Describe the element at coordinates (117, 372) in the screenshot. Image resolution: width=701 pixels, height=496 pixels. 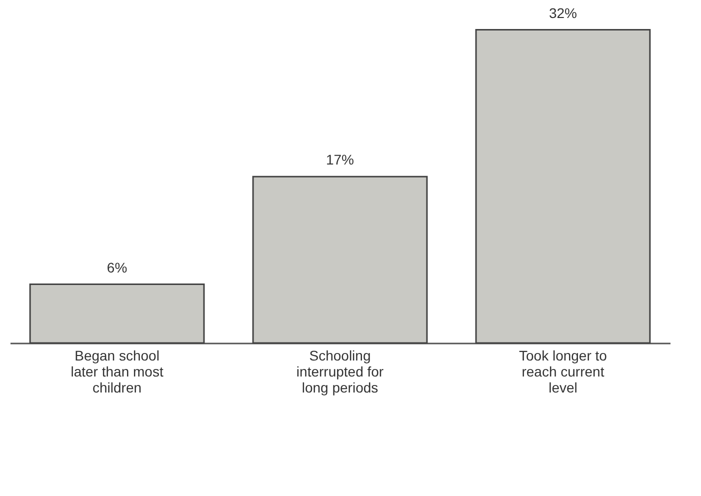
I see `x-tick-label: Began school later than most children` at that location.